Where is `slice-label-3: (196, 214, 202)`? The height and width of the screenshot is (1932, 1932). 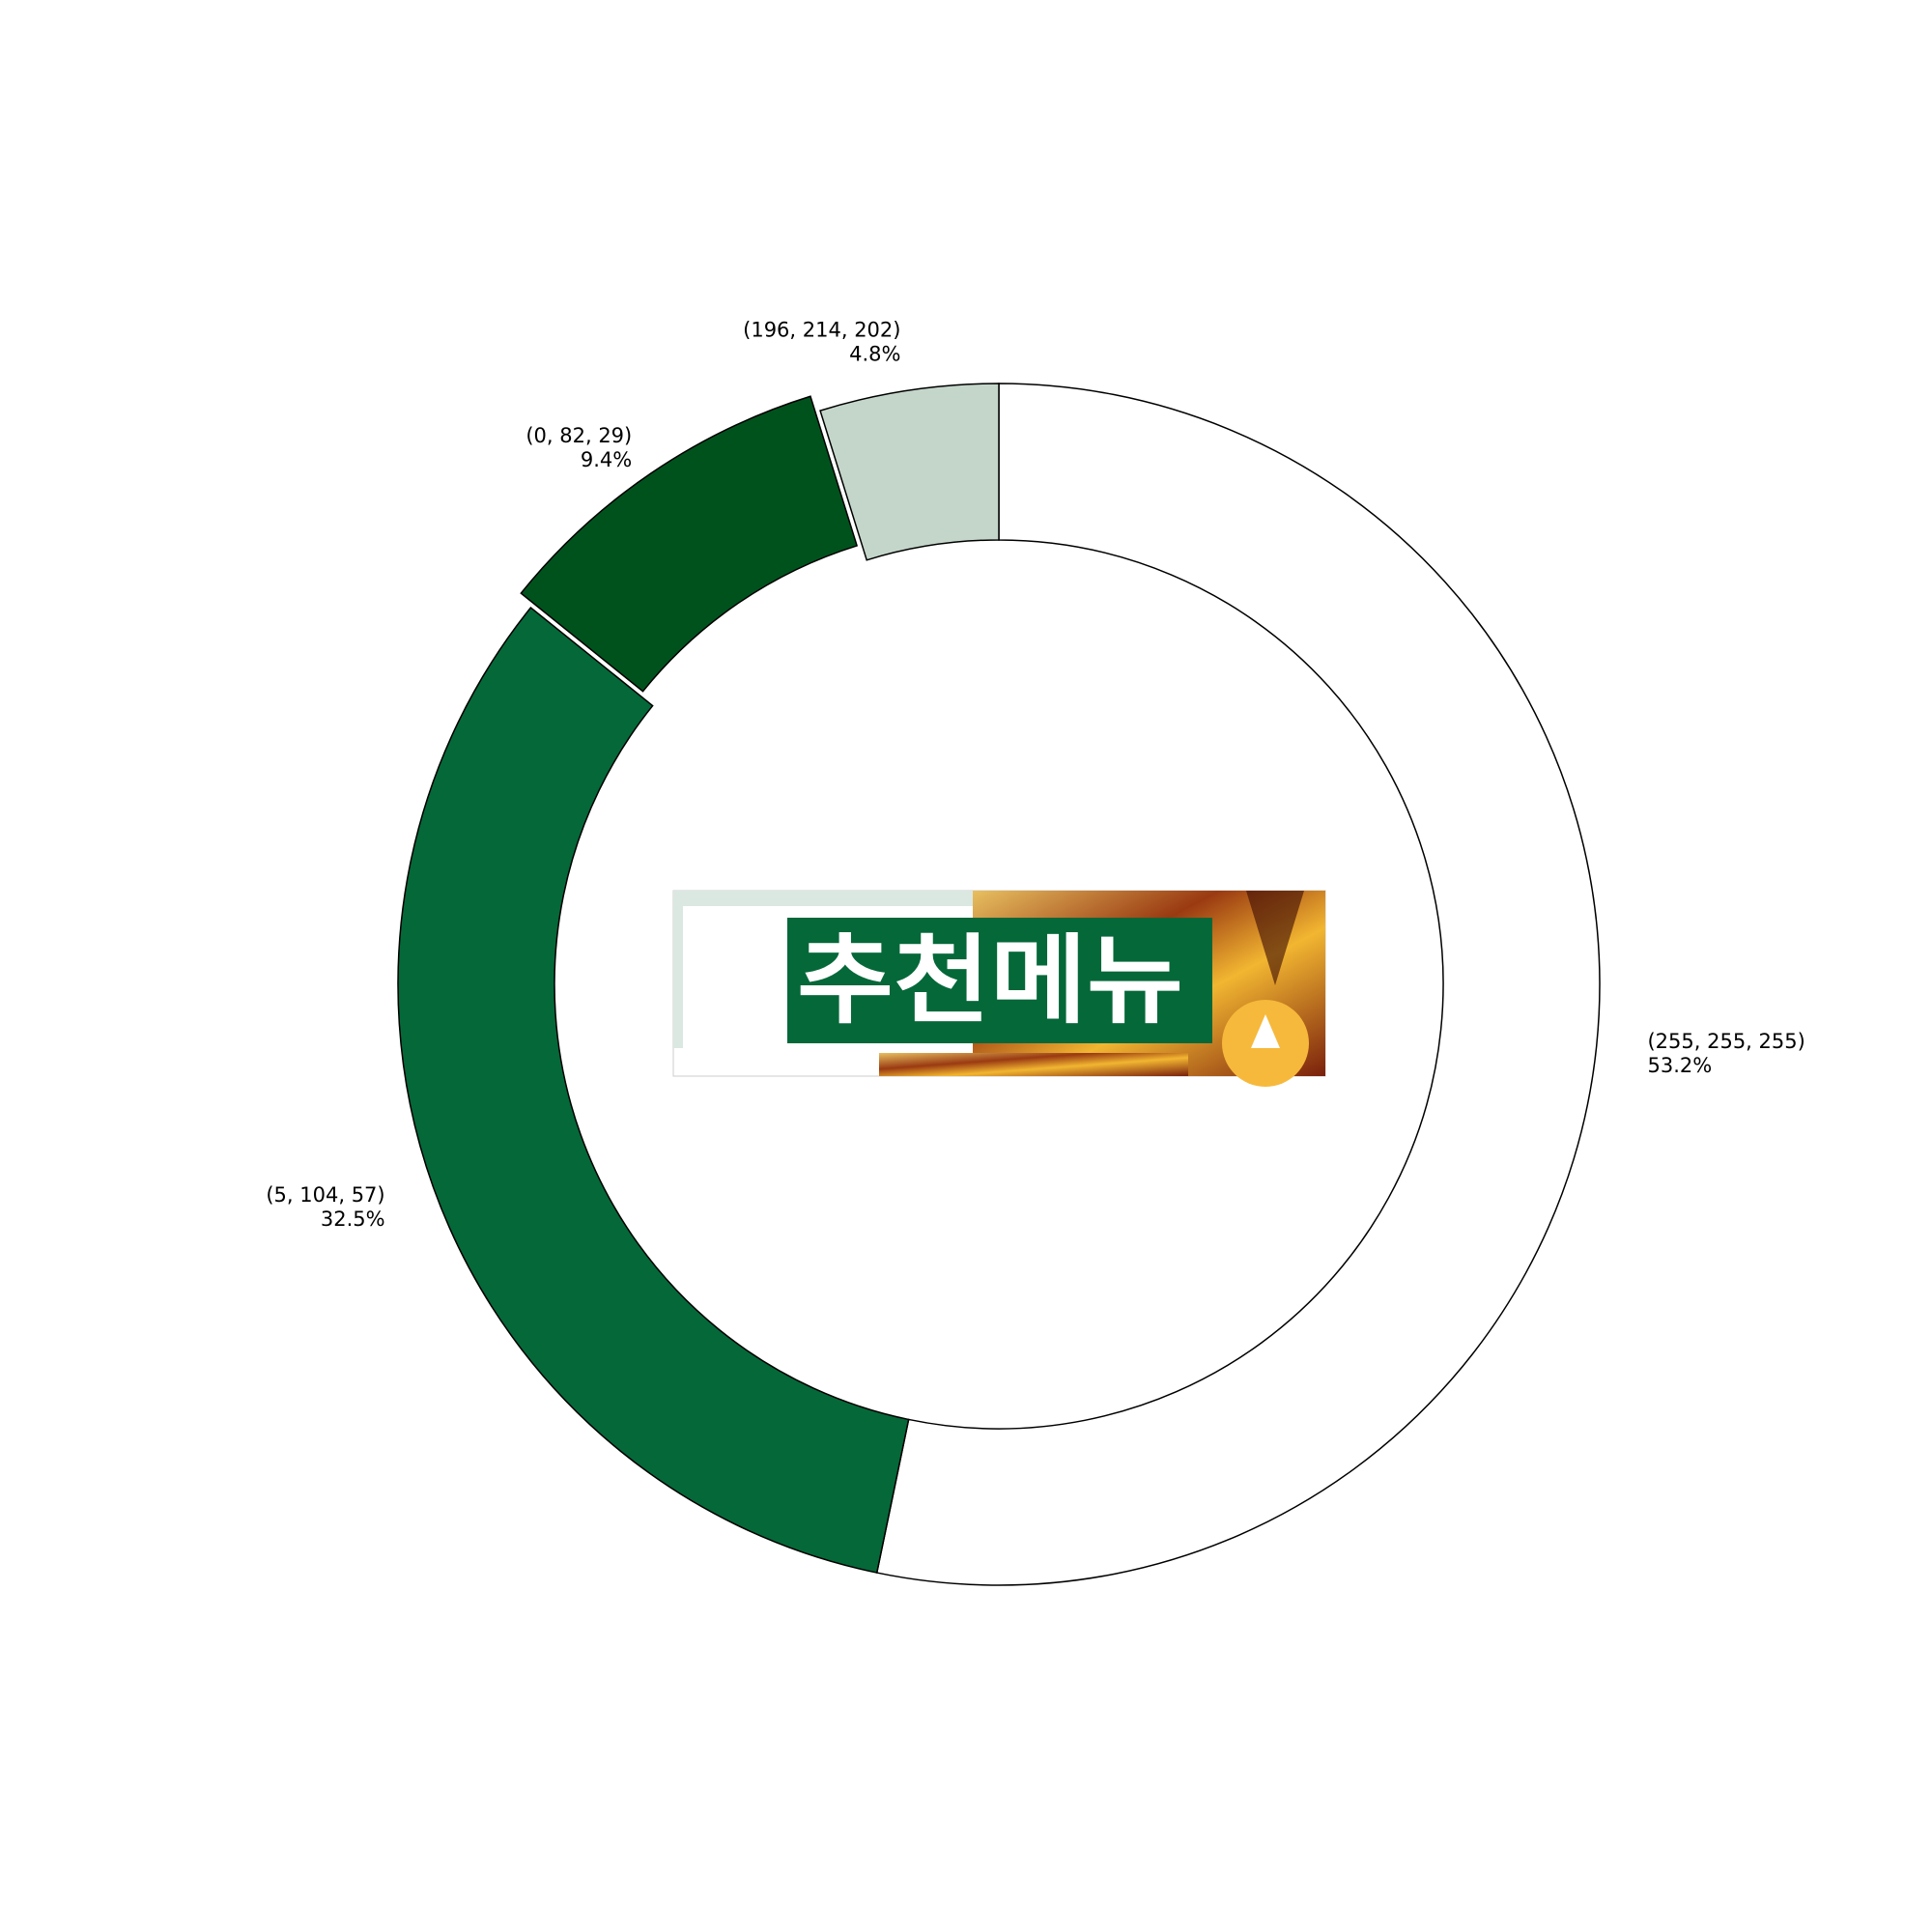 slice-label-3: (196, 214, 202) is located at coordinates (821, 330).